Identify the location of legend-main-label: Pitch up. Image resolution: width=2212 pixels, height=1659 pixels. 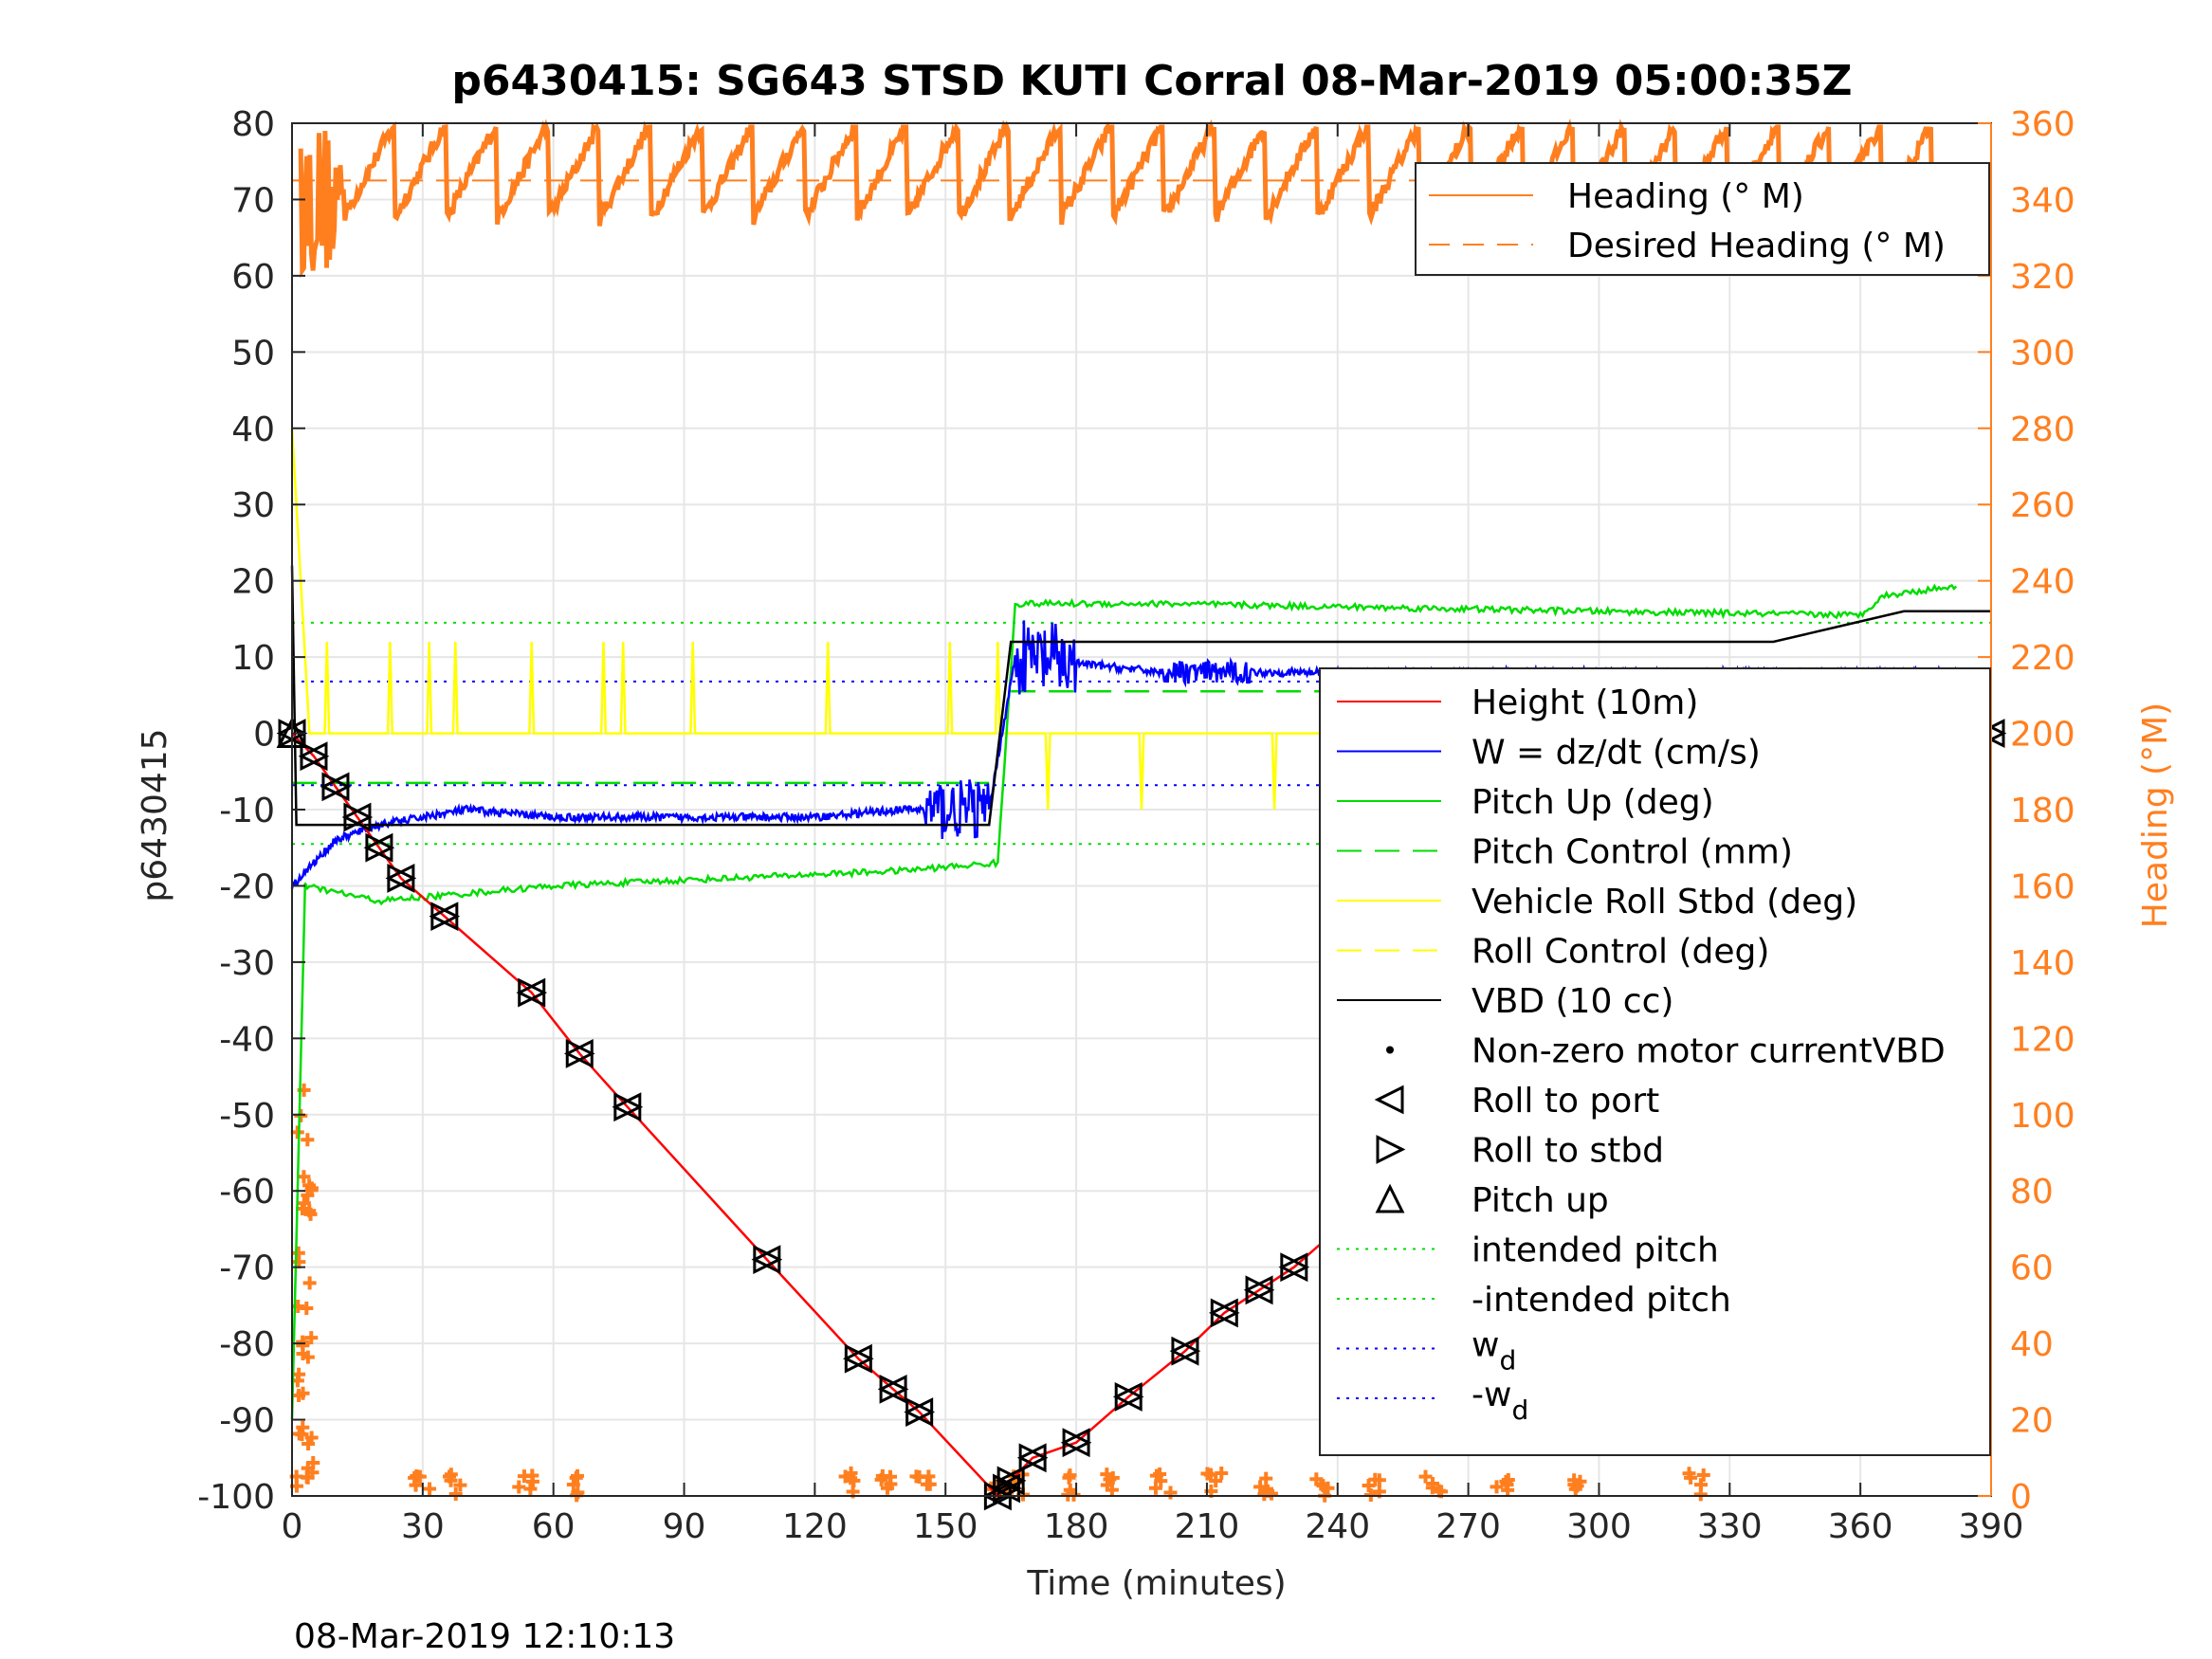
(1540, 1200).